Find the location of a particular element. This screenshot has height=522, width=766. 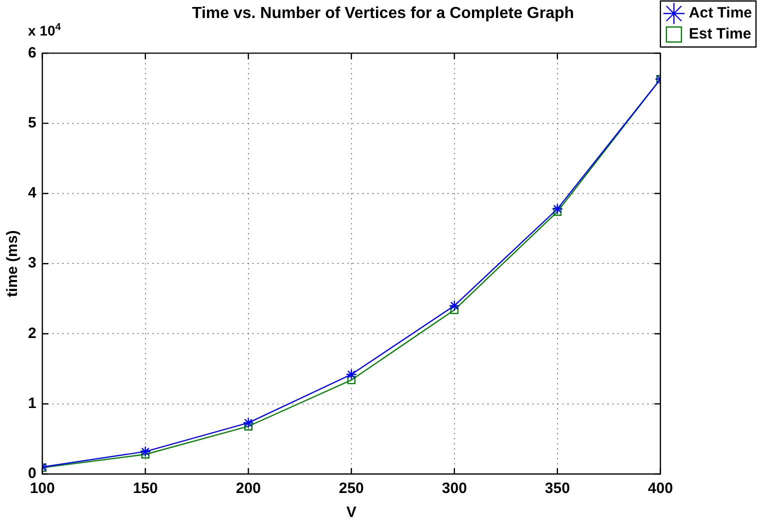

chart-title: Time vs. Number of Vertices for a Complete Graph is located at coordinates (383, 13).